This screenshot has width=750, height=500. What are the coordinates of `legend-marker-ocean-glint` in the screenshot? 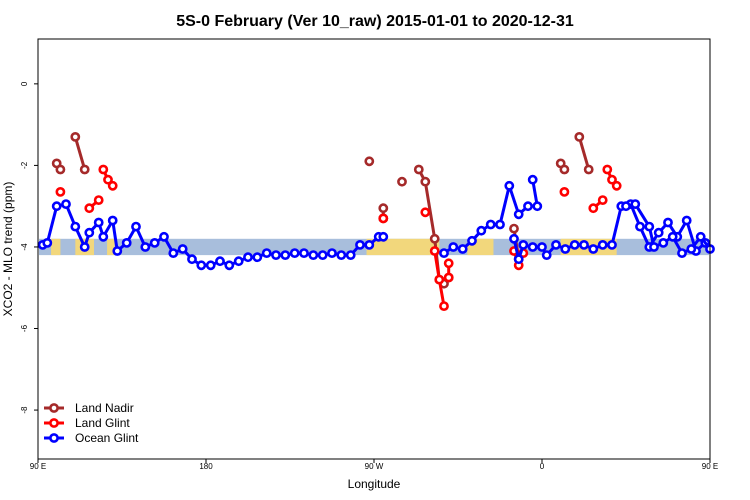 It's located at (54, 438).